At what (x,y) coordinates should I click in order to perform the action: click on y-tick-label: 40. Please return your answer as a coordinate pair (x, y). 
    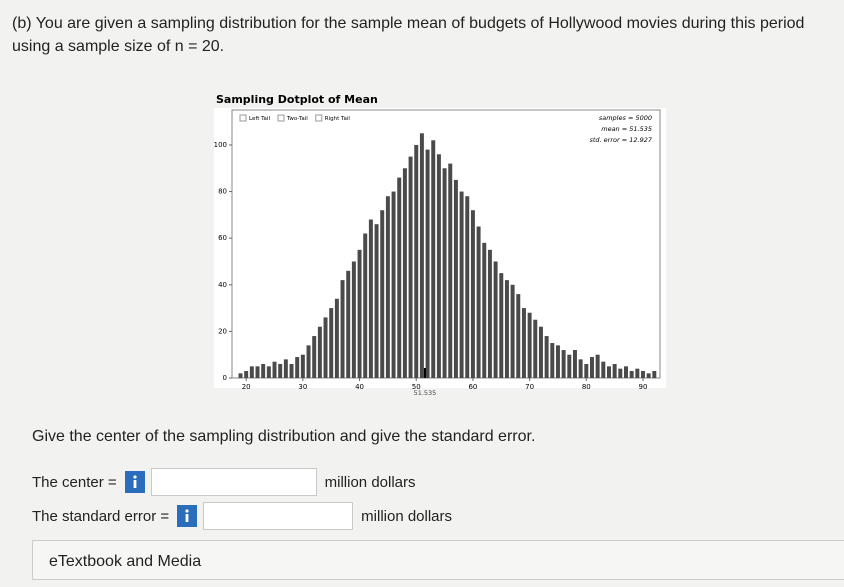
    Looking at the image, I should click on (222, 285).